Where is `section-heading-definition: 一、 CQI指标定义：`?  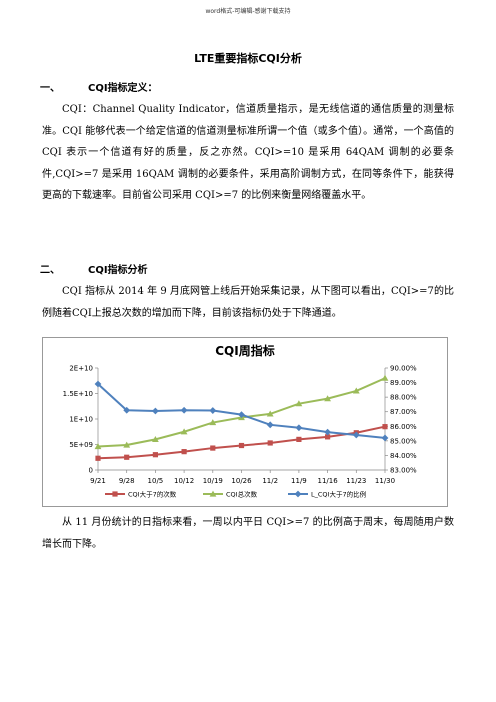 section-heading-definition: 一、 CQI指标定义： is located at coordinates (99, 86).